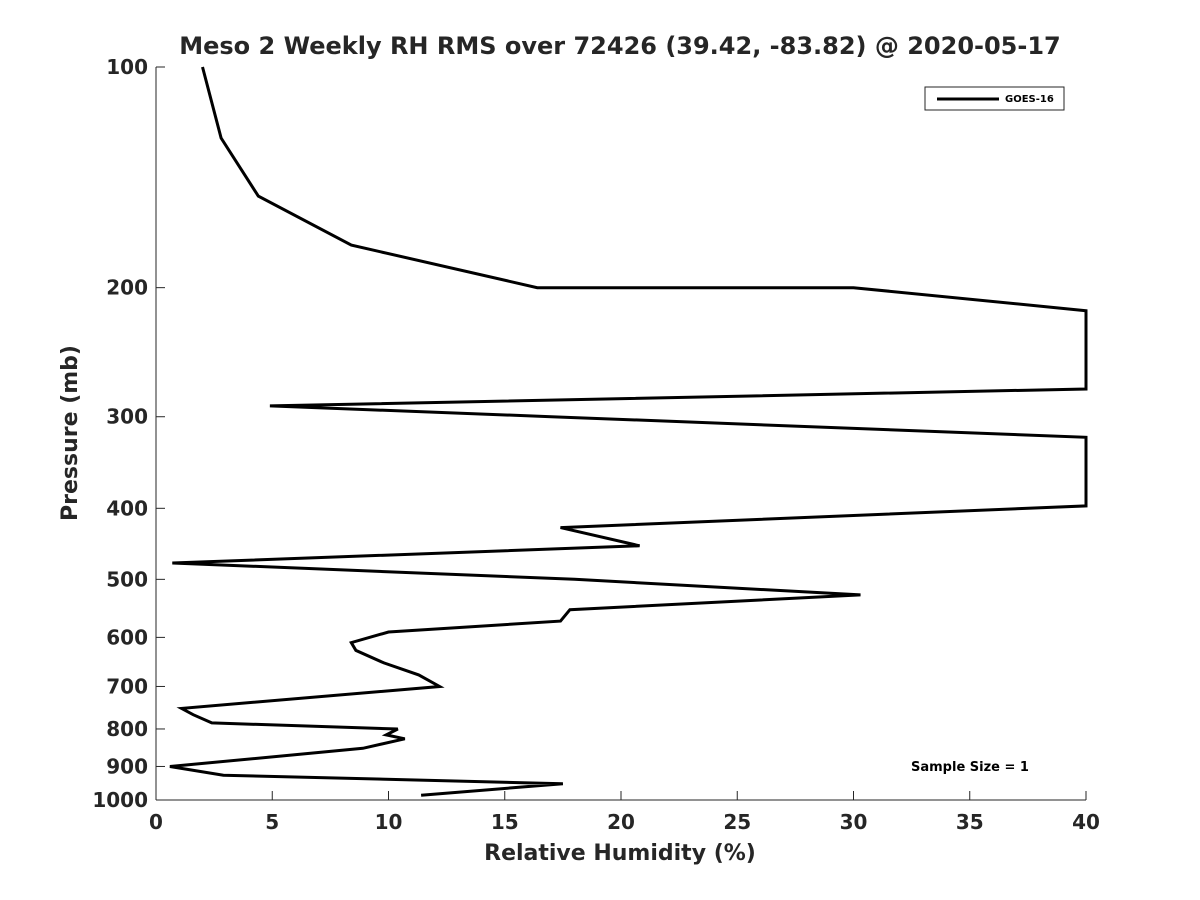 The width and height of the screenshot is (1200, 900). What do you see at coordinates (156, 822) in the screenshot?
I see `x-tick-label: 0` at bounding box center [156, 822].